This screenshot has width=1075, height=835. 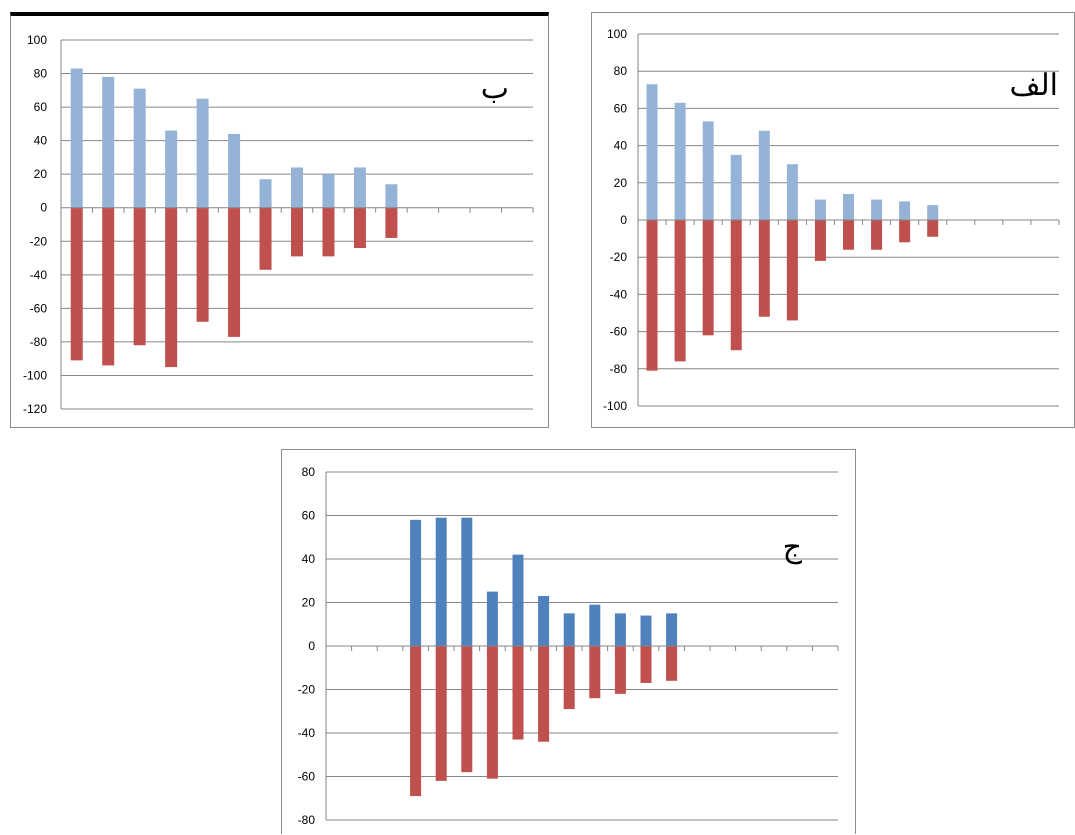 What do you see at coordinates (37, 40) in the screenshot?
I see `y-tick-label: 100` at bounding box center [37, 40].